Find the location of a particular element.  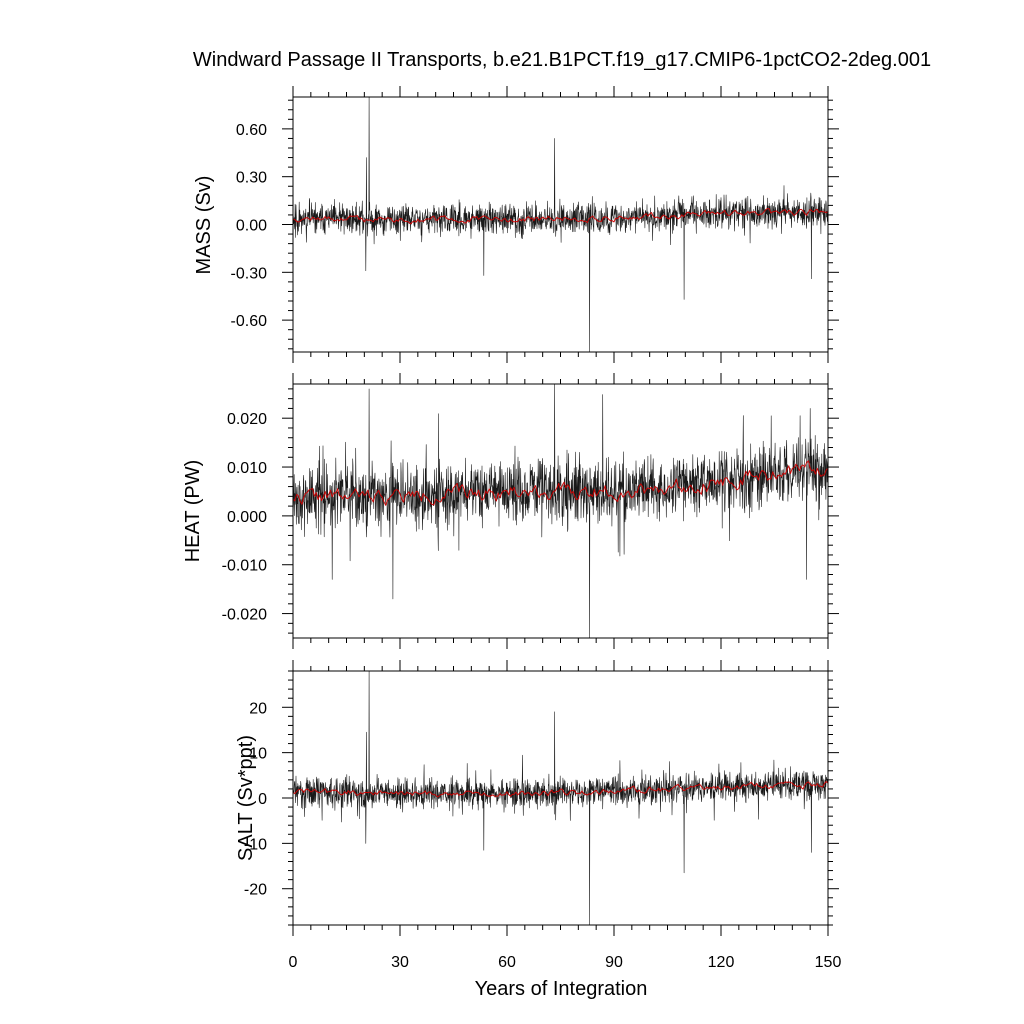

y-tick-label: -0.020 is located at coordinates (244, 615).